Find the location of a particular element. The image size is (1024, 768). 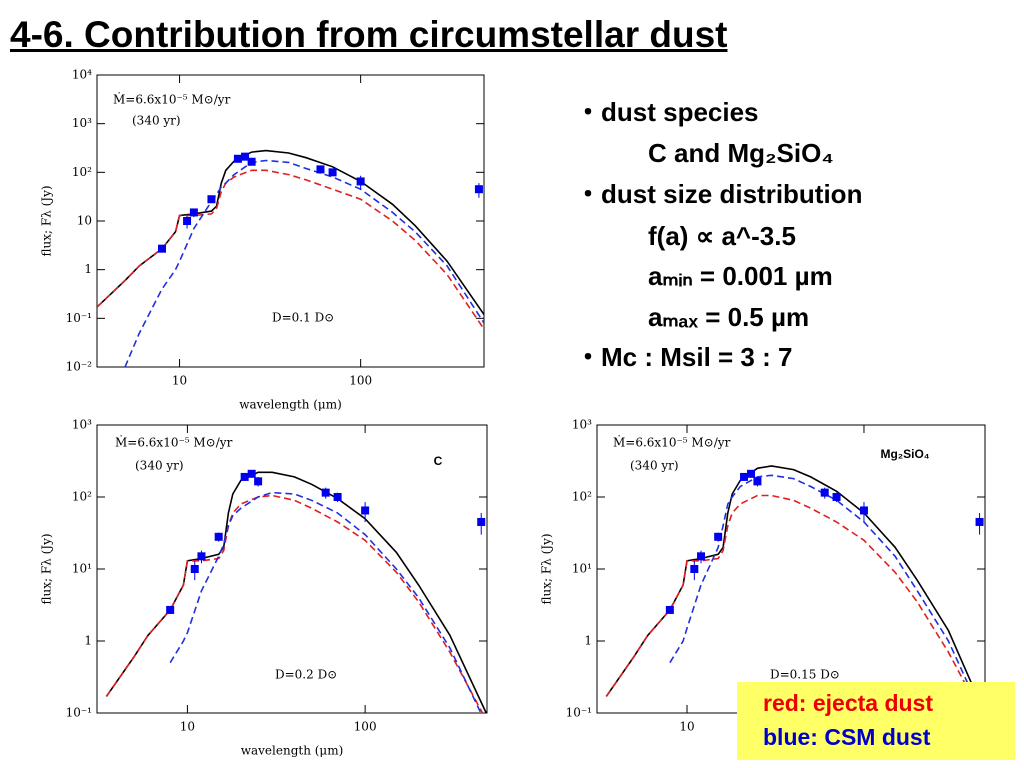

y-tick-label: 10⁻² is located at coordinates (79, 367).